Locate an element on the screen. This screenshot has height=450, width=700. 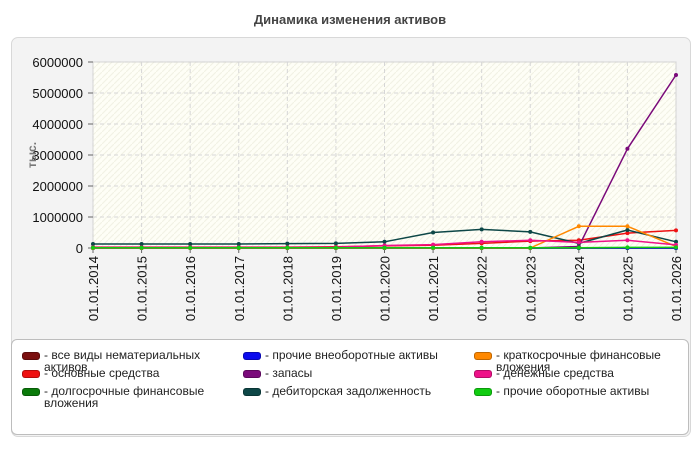
legend-label: - все виды нематериальных активов is located at coordinates (122, 361).